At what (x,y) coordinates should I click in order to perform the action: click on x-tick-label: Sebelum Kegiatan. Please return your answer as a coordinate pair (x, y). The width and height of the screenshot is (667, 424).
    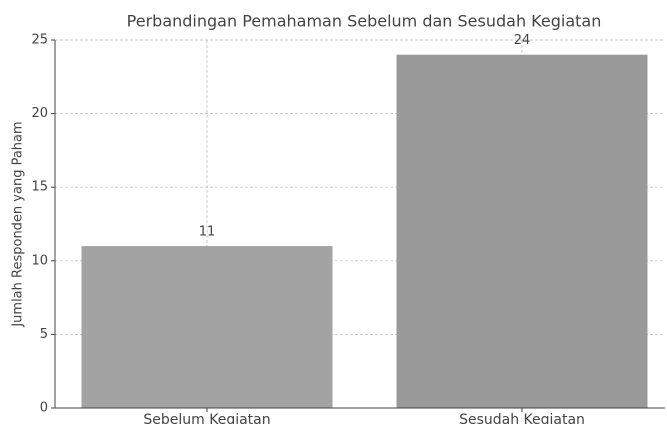
    Looking at the image, I should click on (206, 418).